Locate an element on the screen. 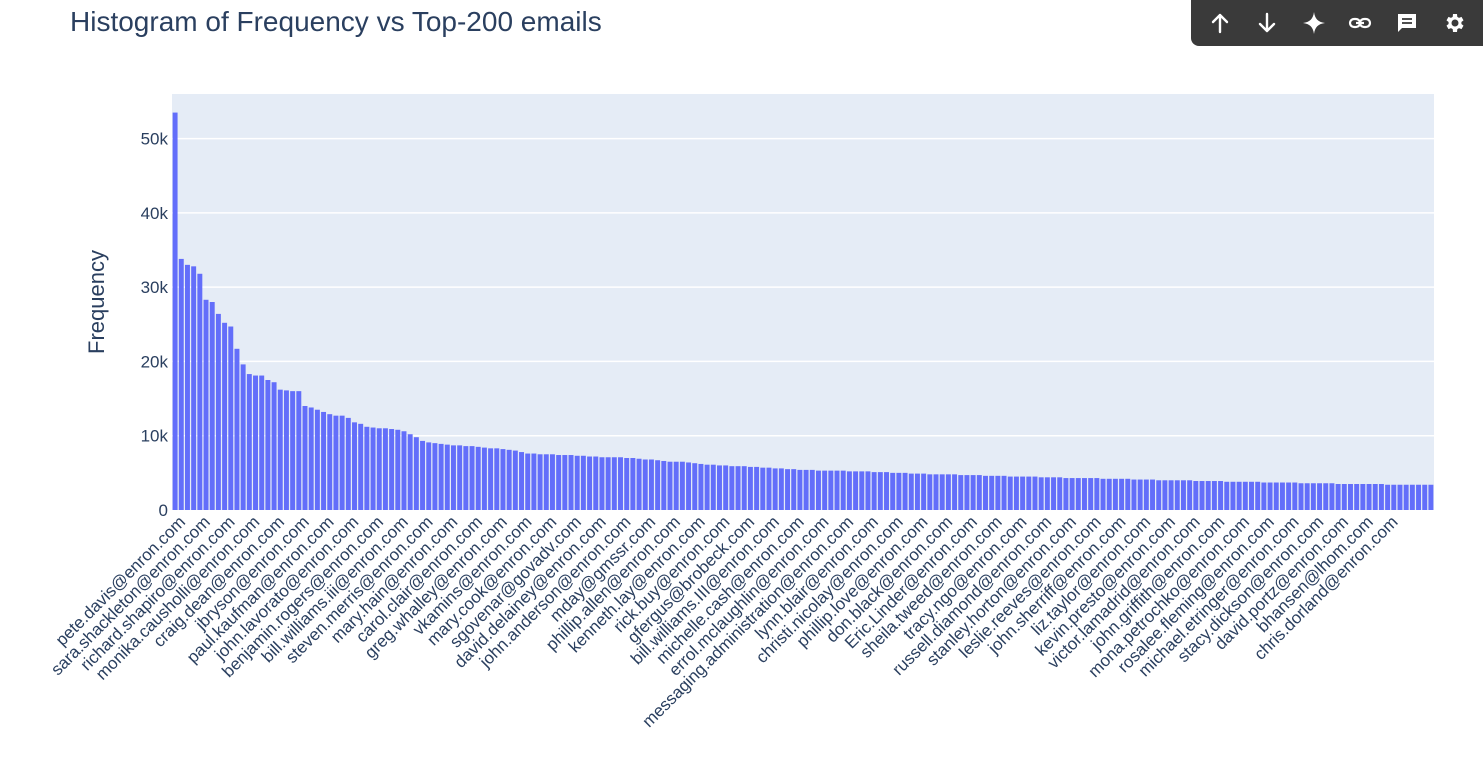  settings-button is located at coordinates (1454, 23).